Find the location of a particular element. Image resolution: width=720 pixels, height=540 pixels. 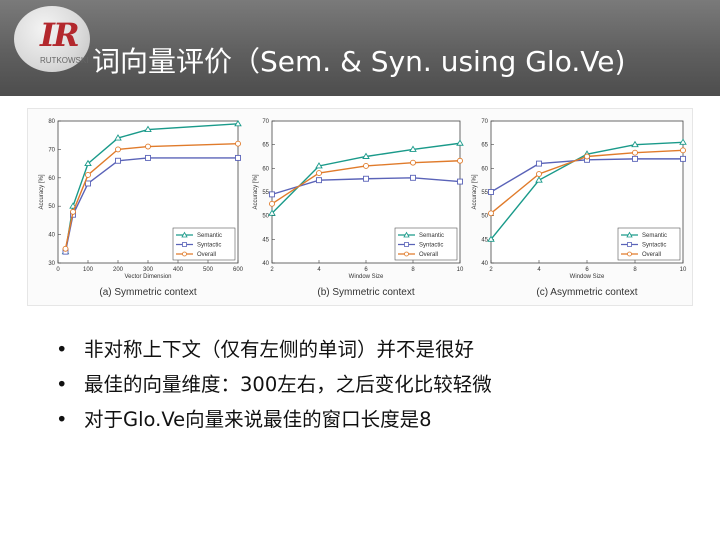

x-tick-label: 400 is located at coordinates (178, 270).